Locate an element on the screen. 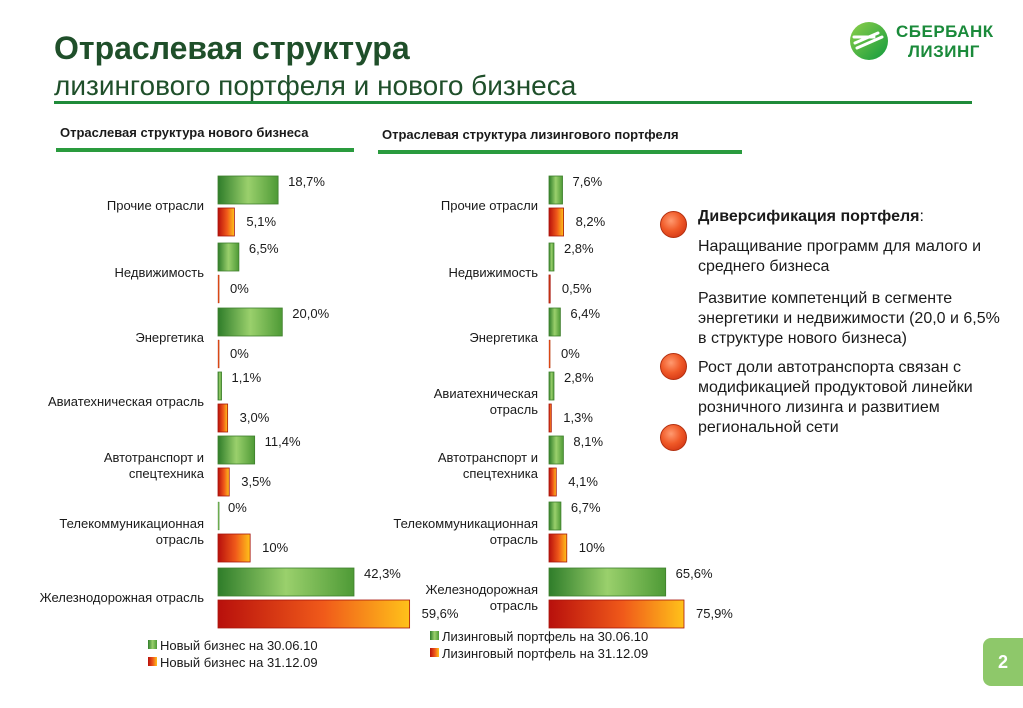 This screenshot has height=708, width=1023. category-label: Авиатехническая отрасль is located at coordinates (126, 401).